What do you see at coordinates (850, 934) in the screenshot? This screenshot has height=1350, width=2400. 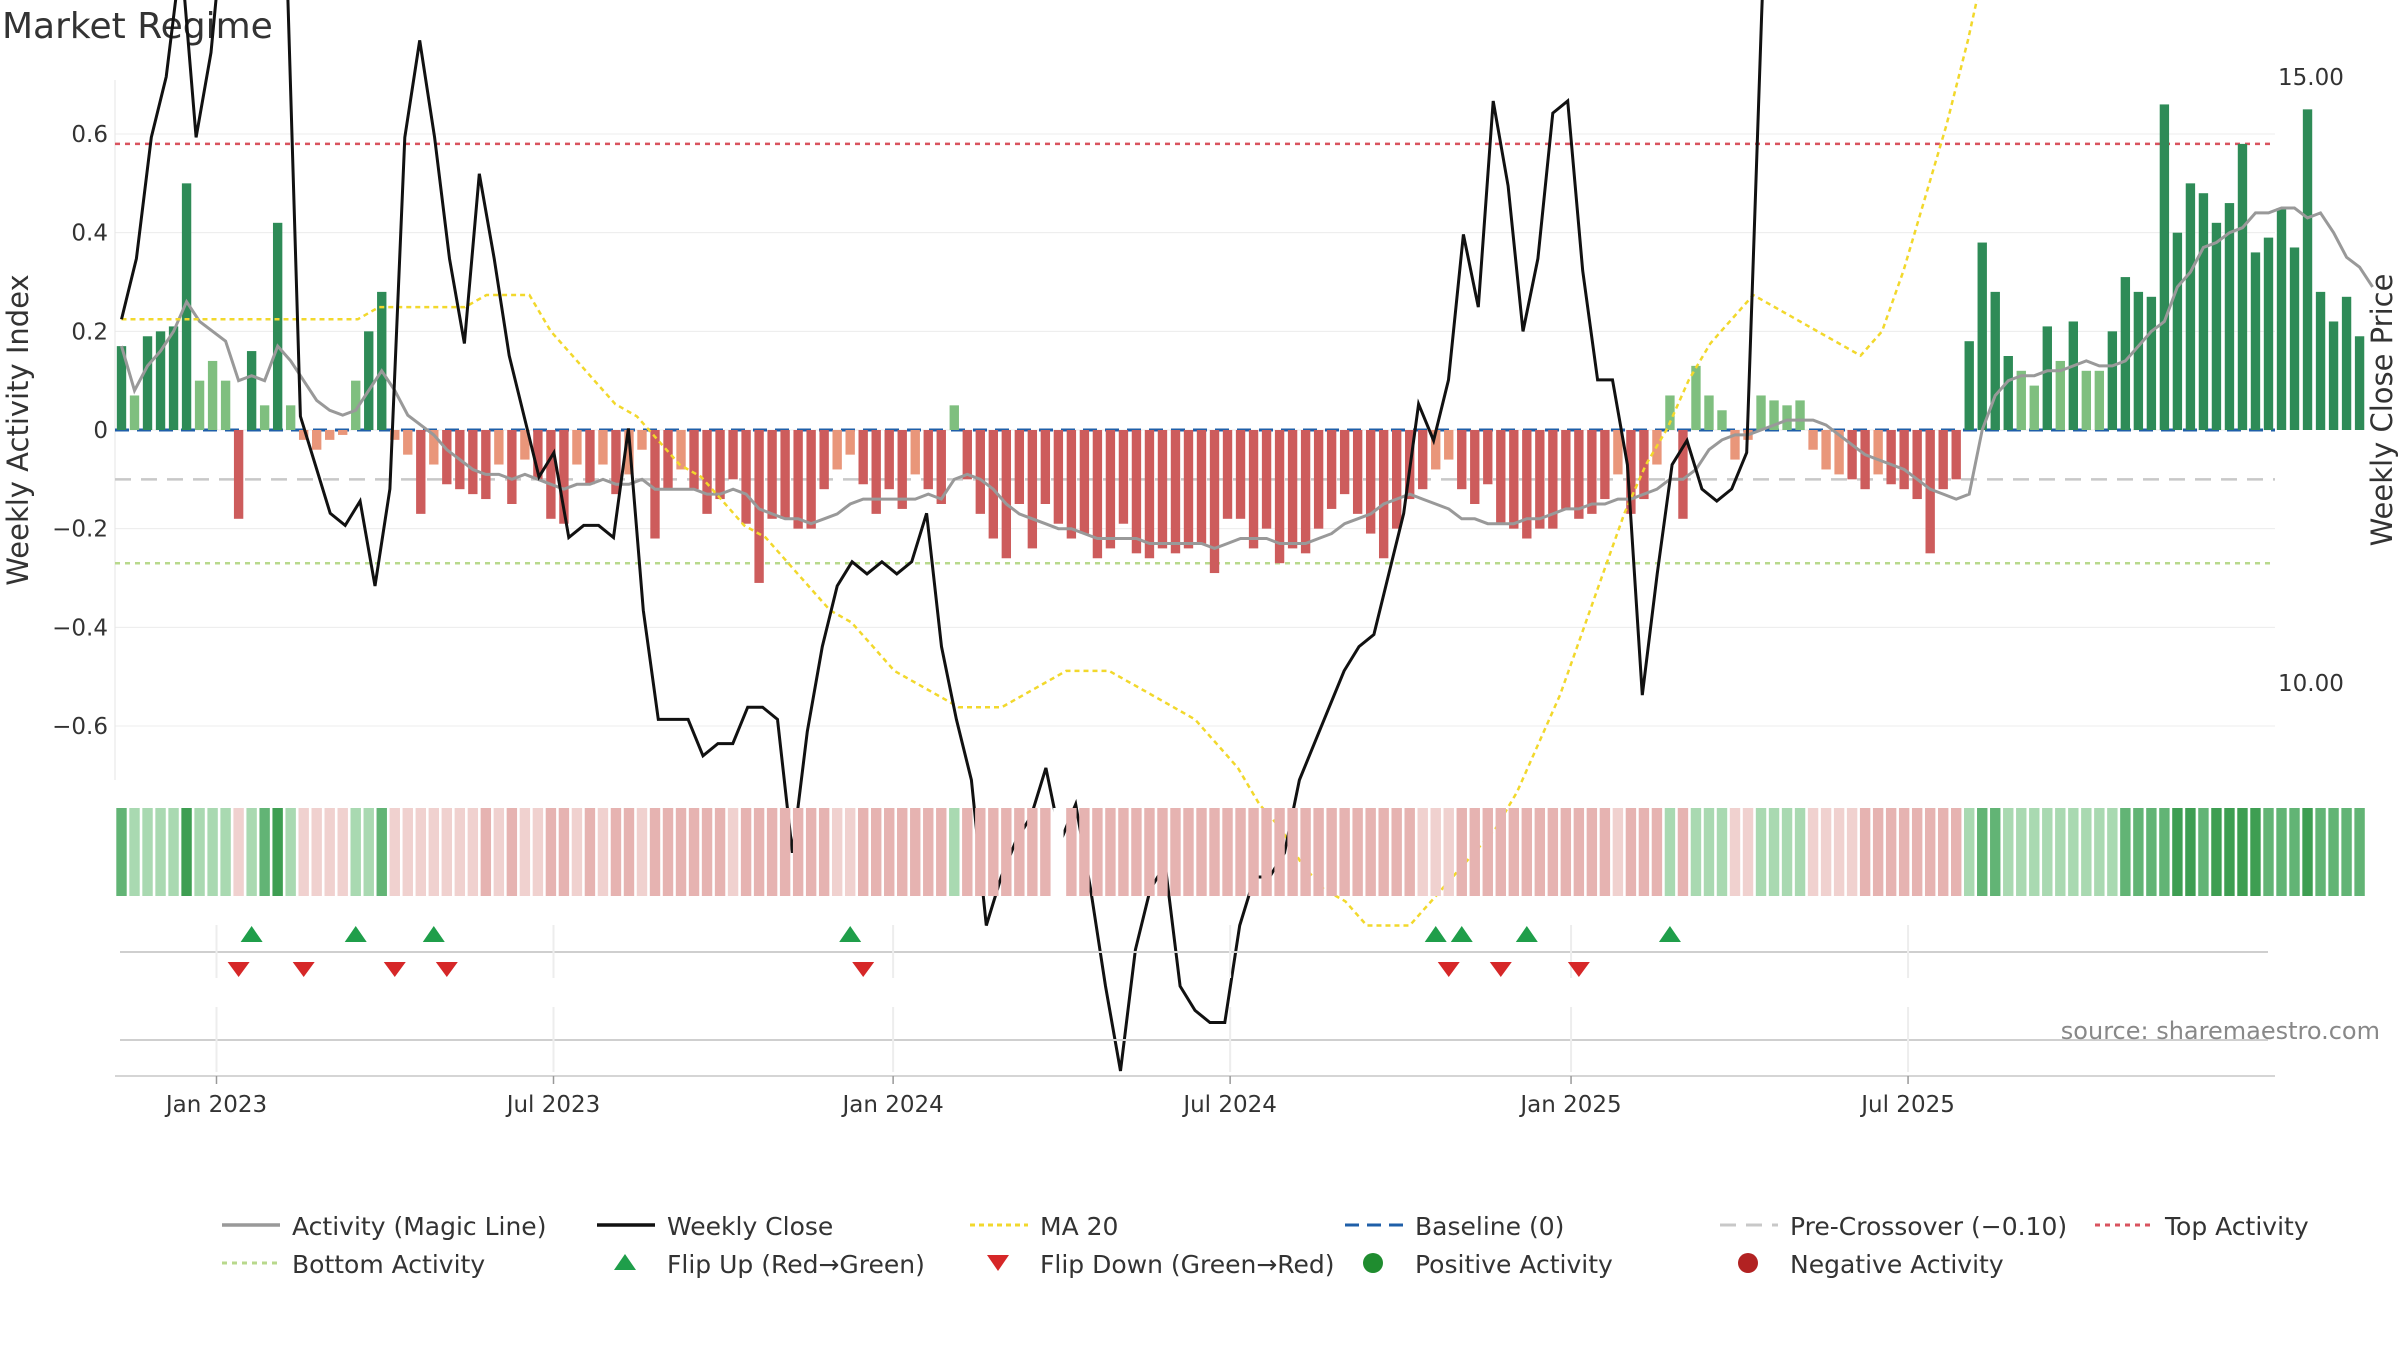 I see `flip-up-marker` at bounding box center [850, 934].